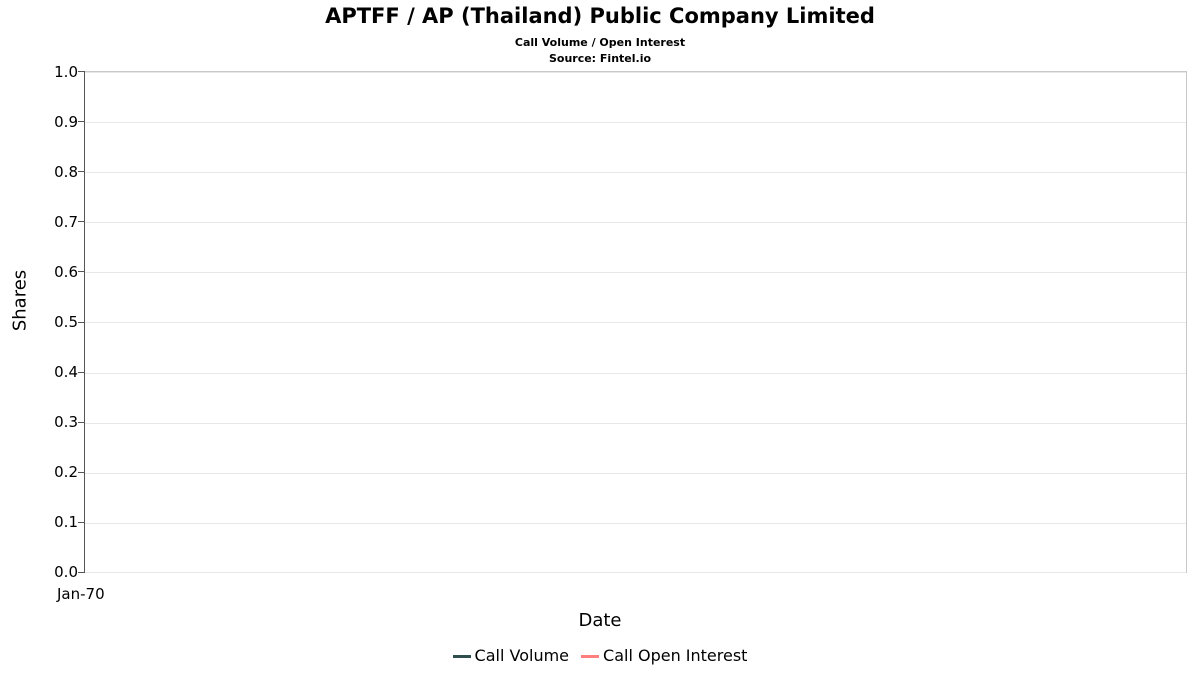 The image size is (1200, 675). What do you see at coordinates (600, 620) in the screenshot?
I see `x-axis-label: Date` at bounding box center [600, 620].